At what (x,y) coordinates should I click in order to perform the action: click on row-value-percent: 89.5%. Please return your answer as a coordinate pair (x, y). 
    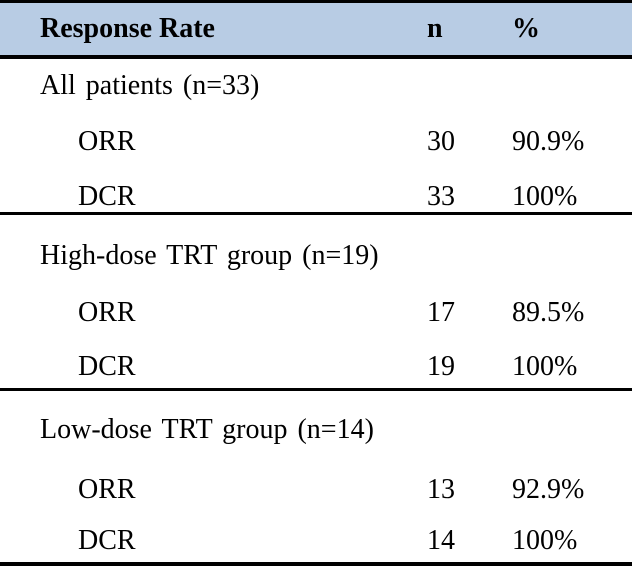
    Looking at the image, I should click on (548, 312).